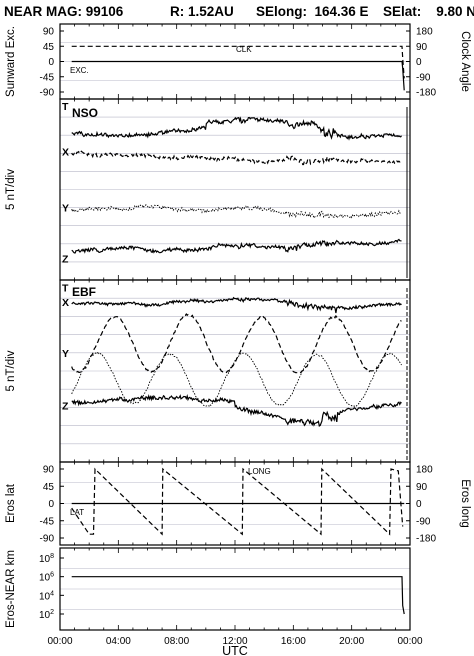  Describe the element at coordinates (259, 471) in the screenshot. I see `label-long: LONG` at that location.